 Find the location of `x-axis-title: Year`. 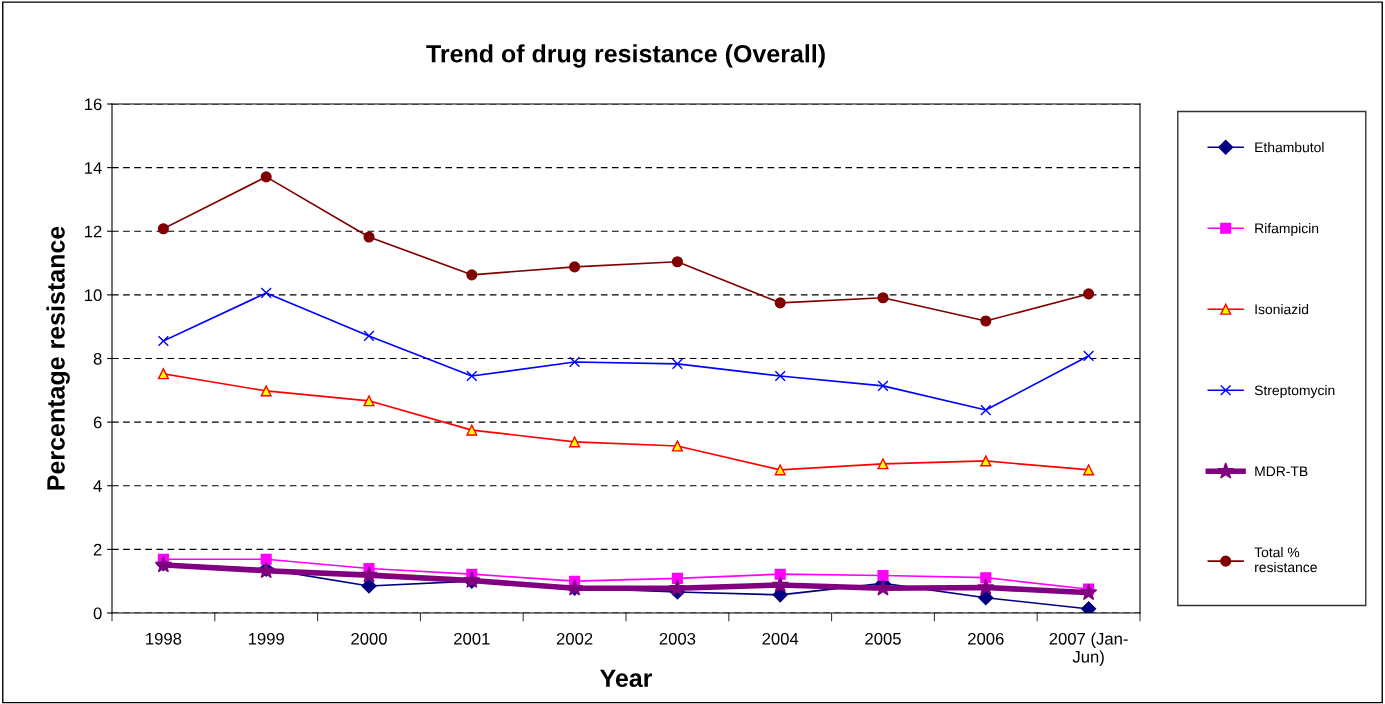

x-axis-title: Year is located at coordinates (626, 678).